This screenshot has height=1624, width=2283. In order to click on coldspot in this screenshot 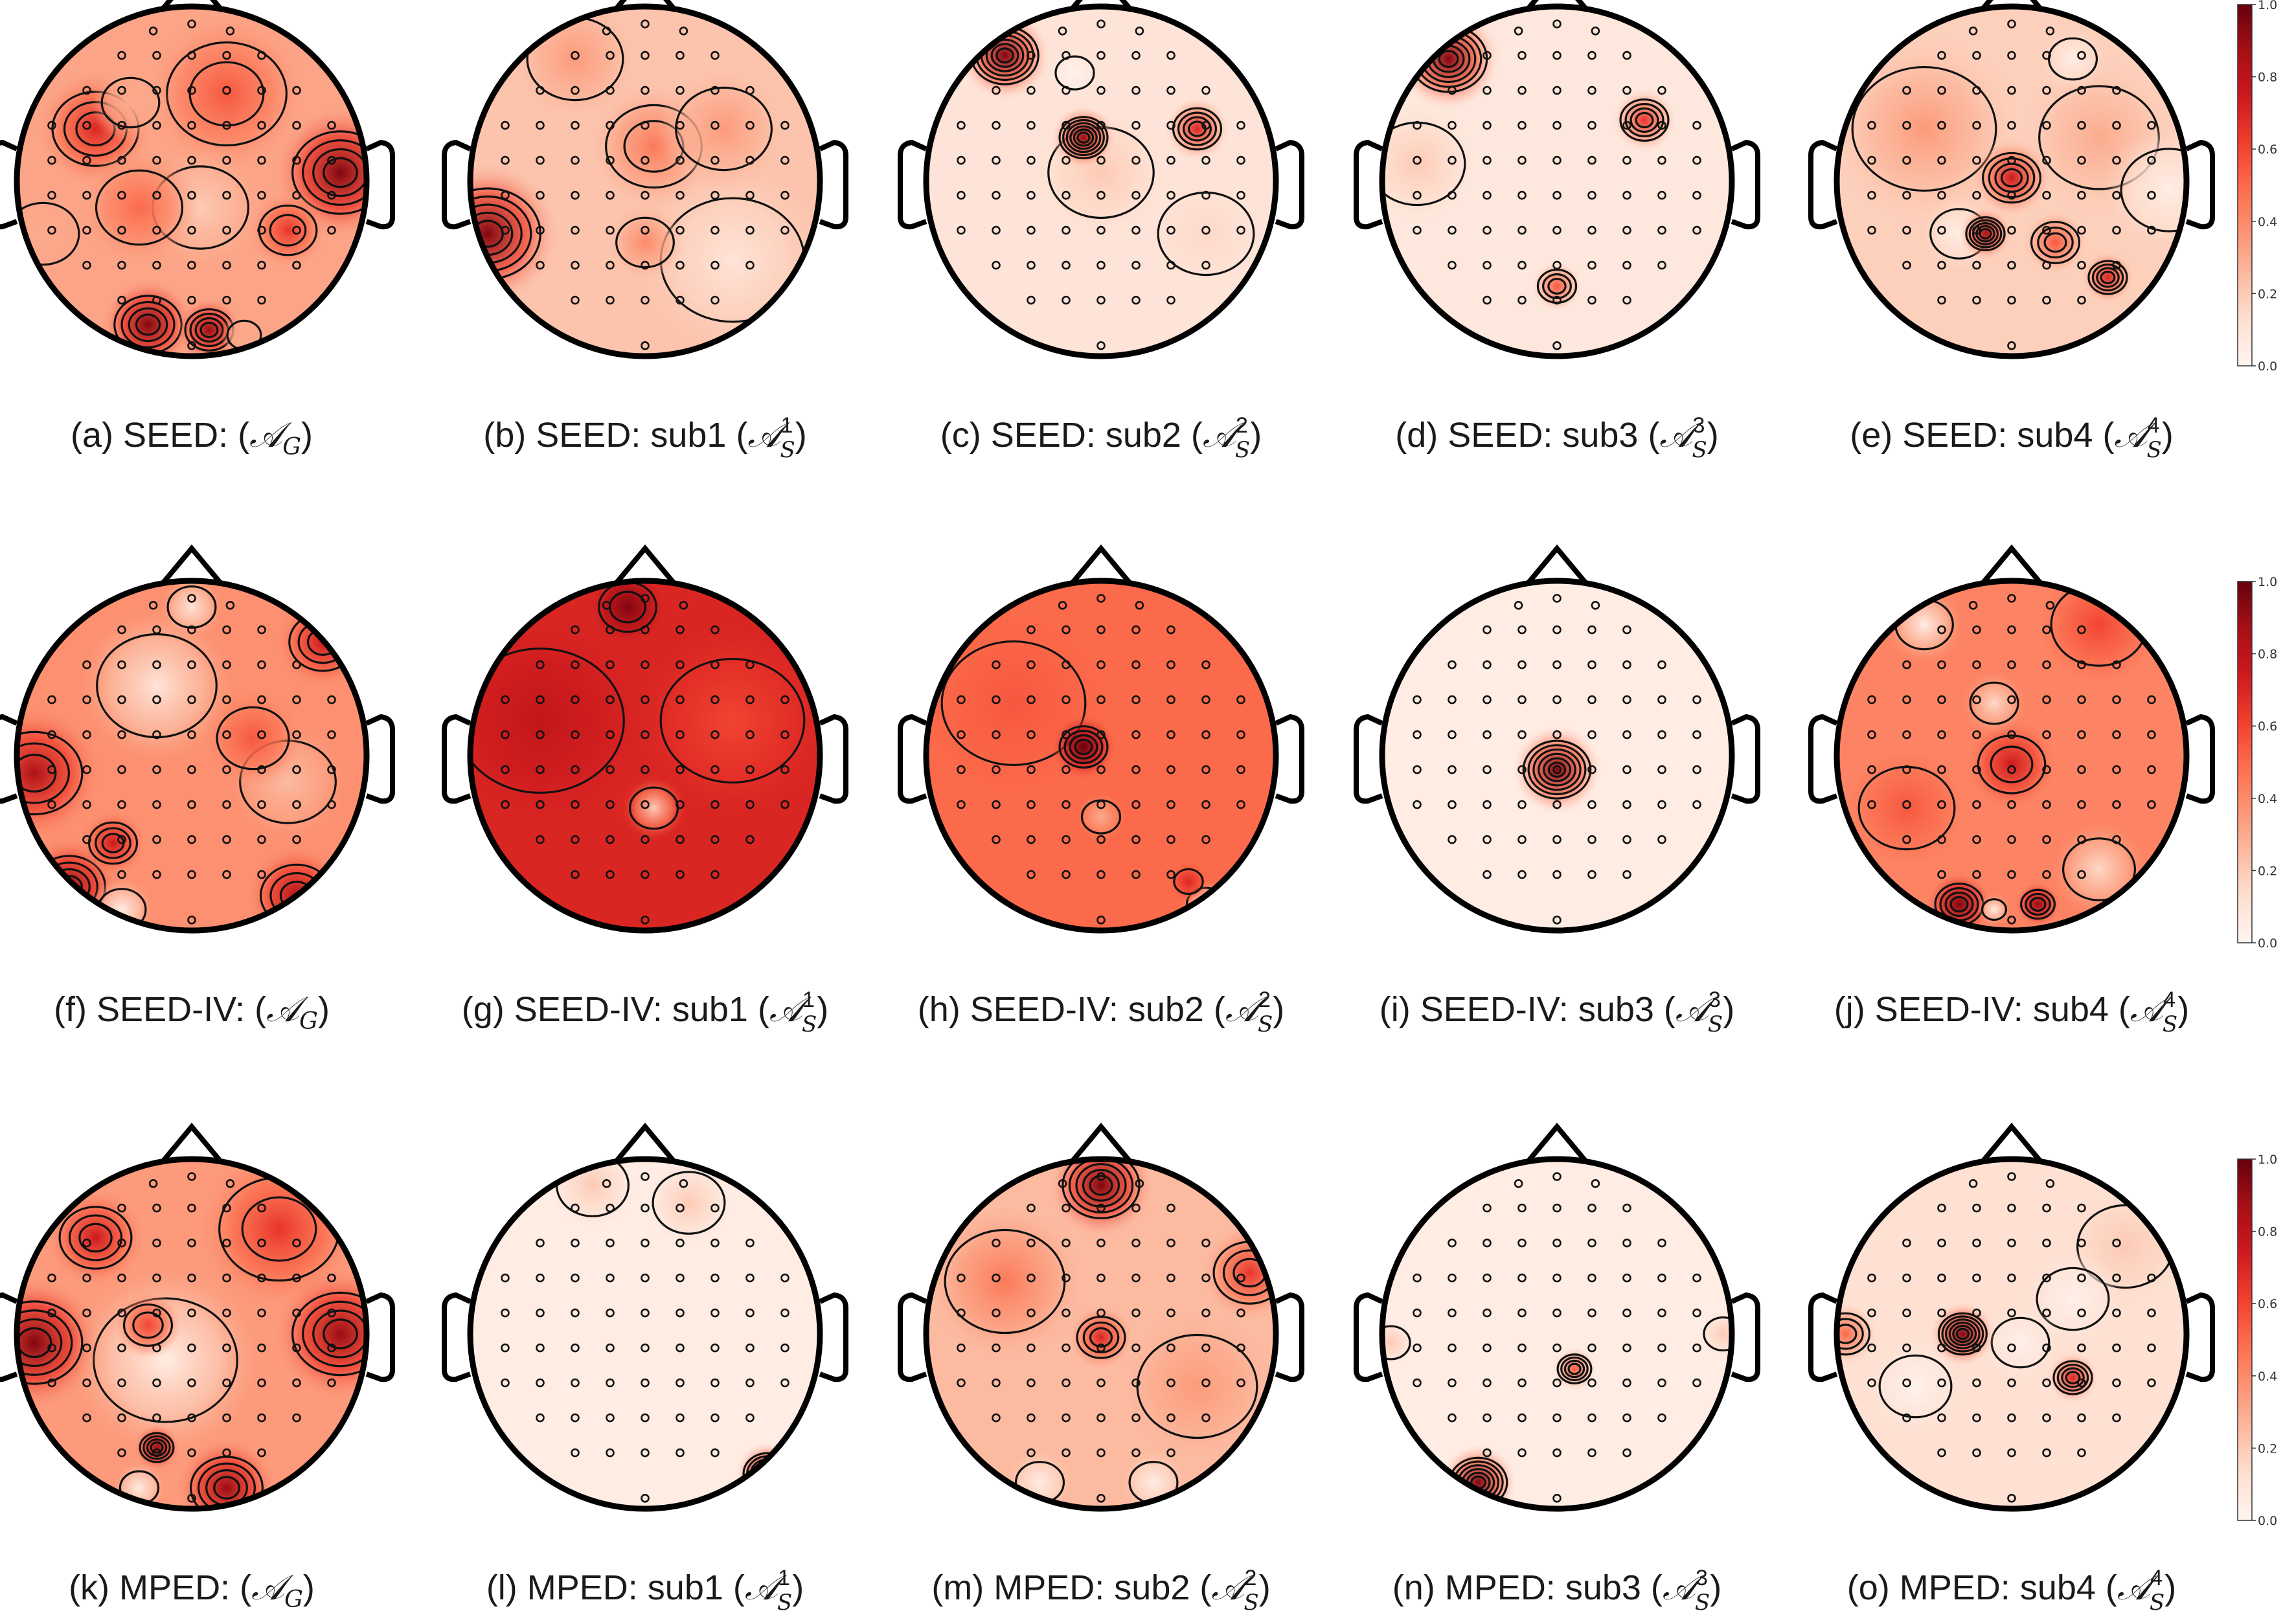, I will do `click(1075, 73)`.